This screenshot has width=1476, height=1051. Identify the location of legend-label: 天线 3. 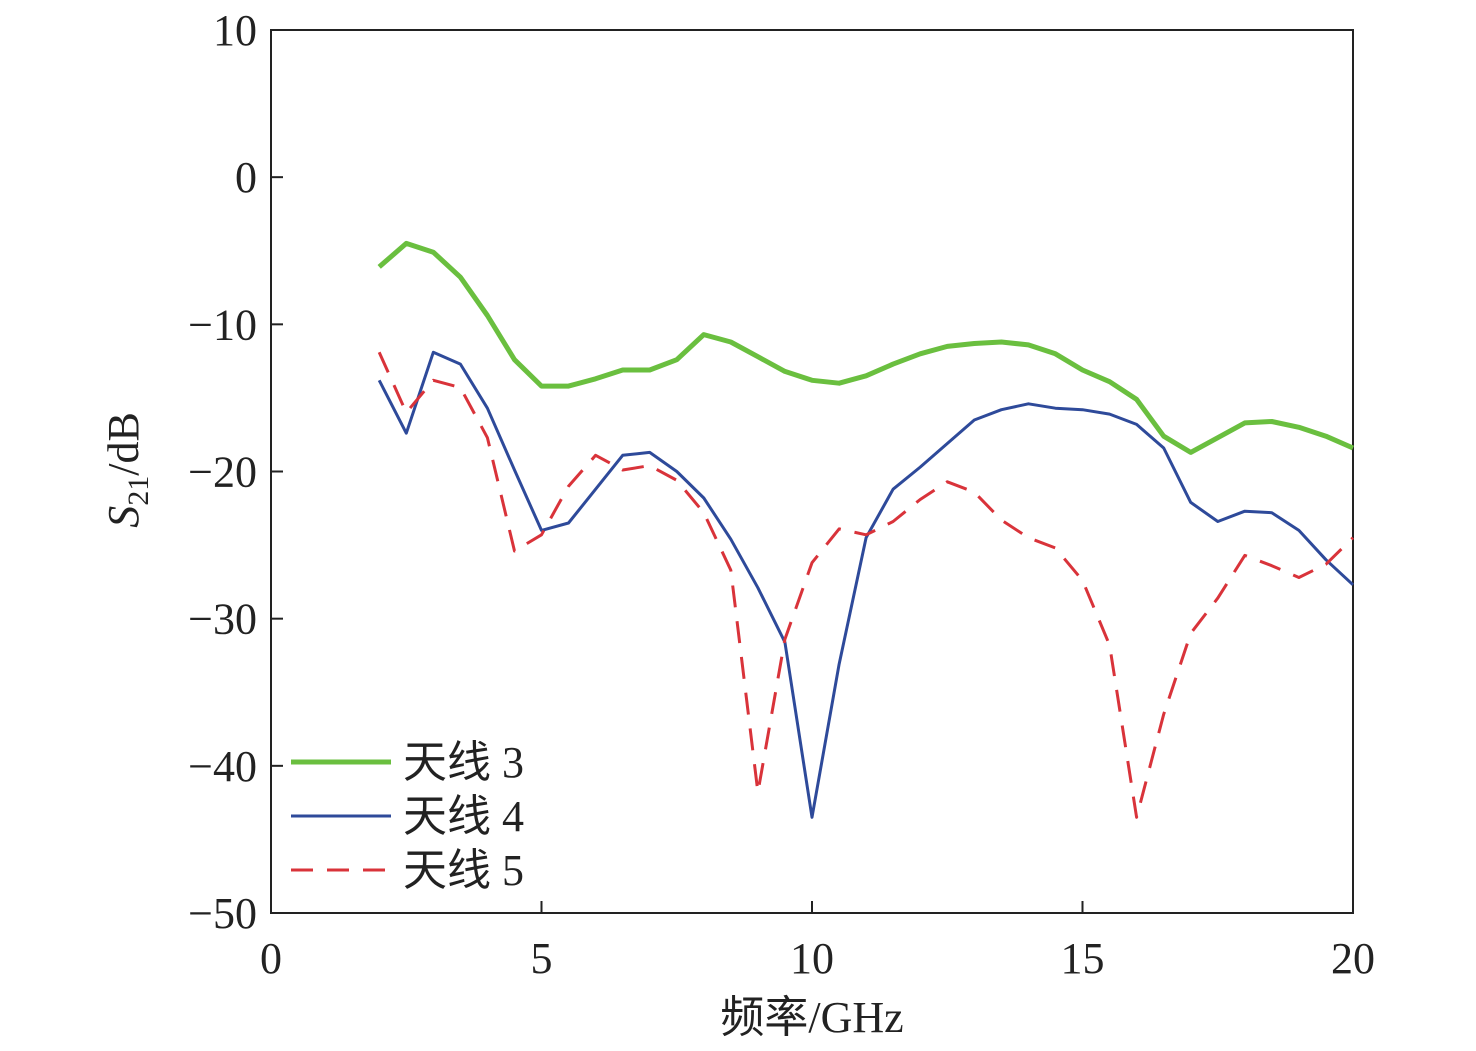
(463, 762).